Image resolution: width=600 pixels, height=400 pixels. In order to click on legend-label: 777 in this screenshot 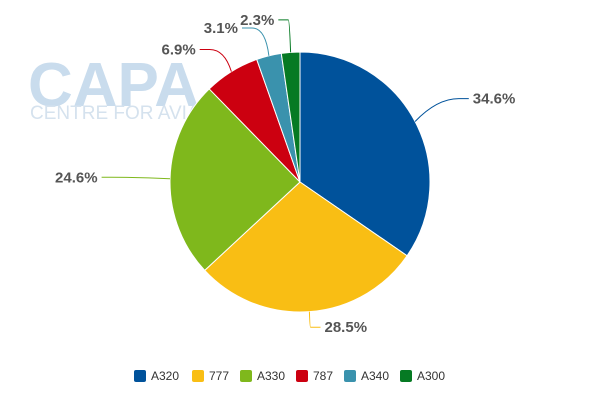, I will do `click(219, 376)`.